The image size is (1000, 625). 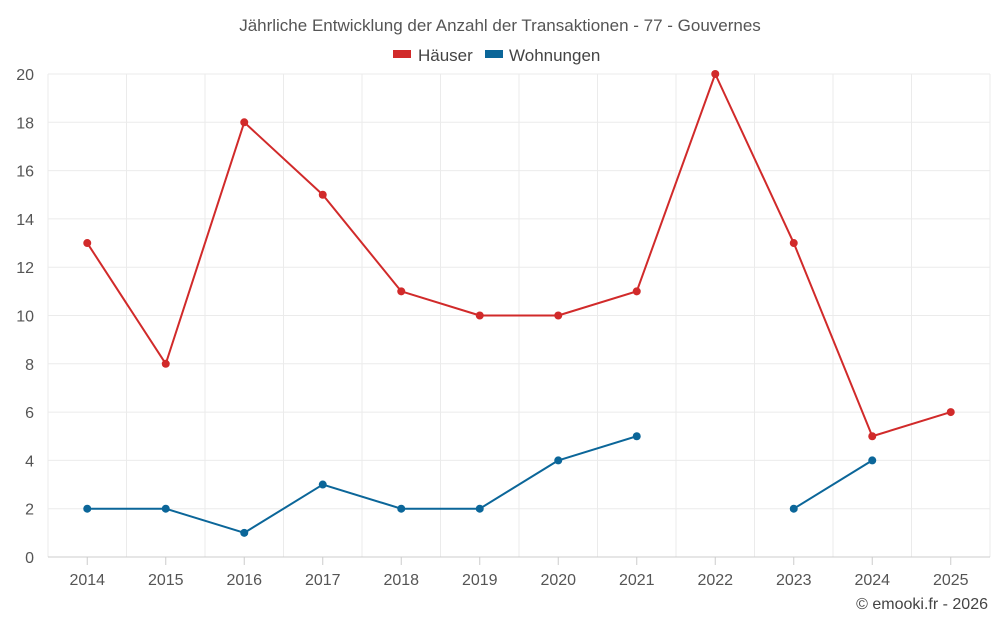 I want to click on series-wohnungen, so click(x=480, y=484).